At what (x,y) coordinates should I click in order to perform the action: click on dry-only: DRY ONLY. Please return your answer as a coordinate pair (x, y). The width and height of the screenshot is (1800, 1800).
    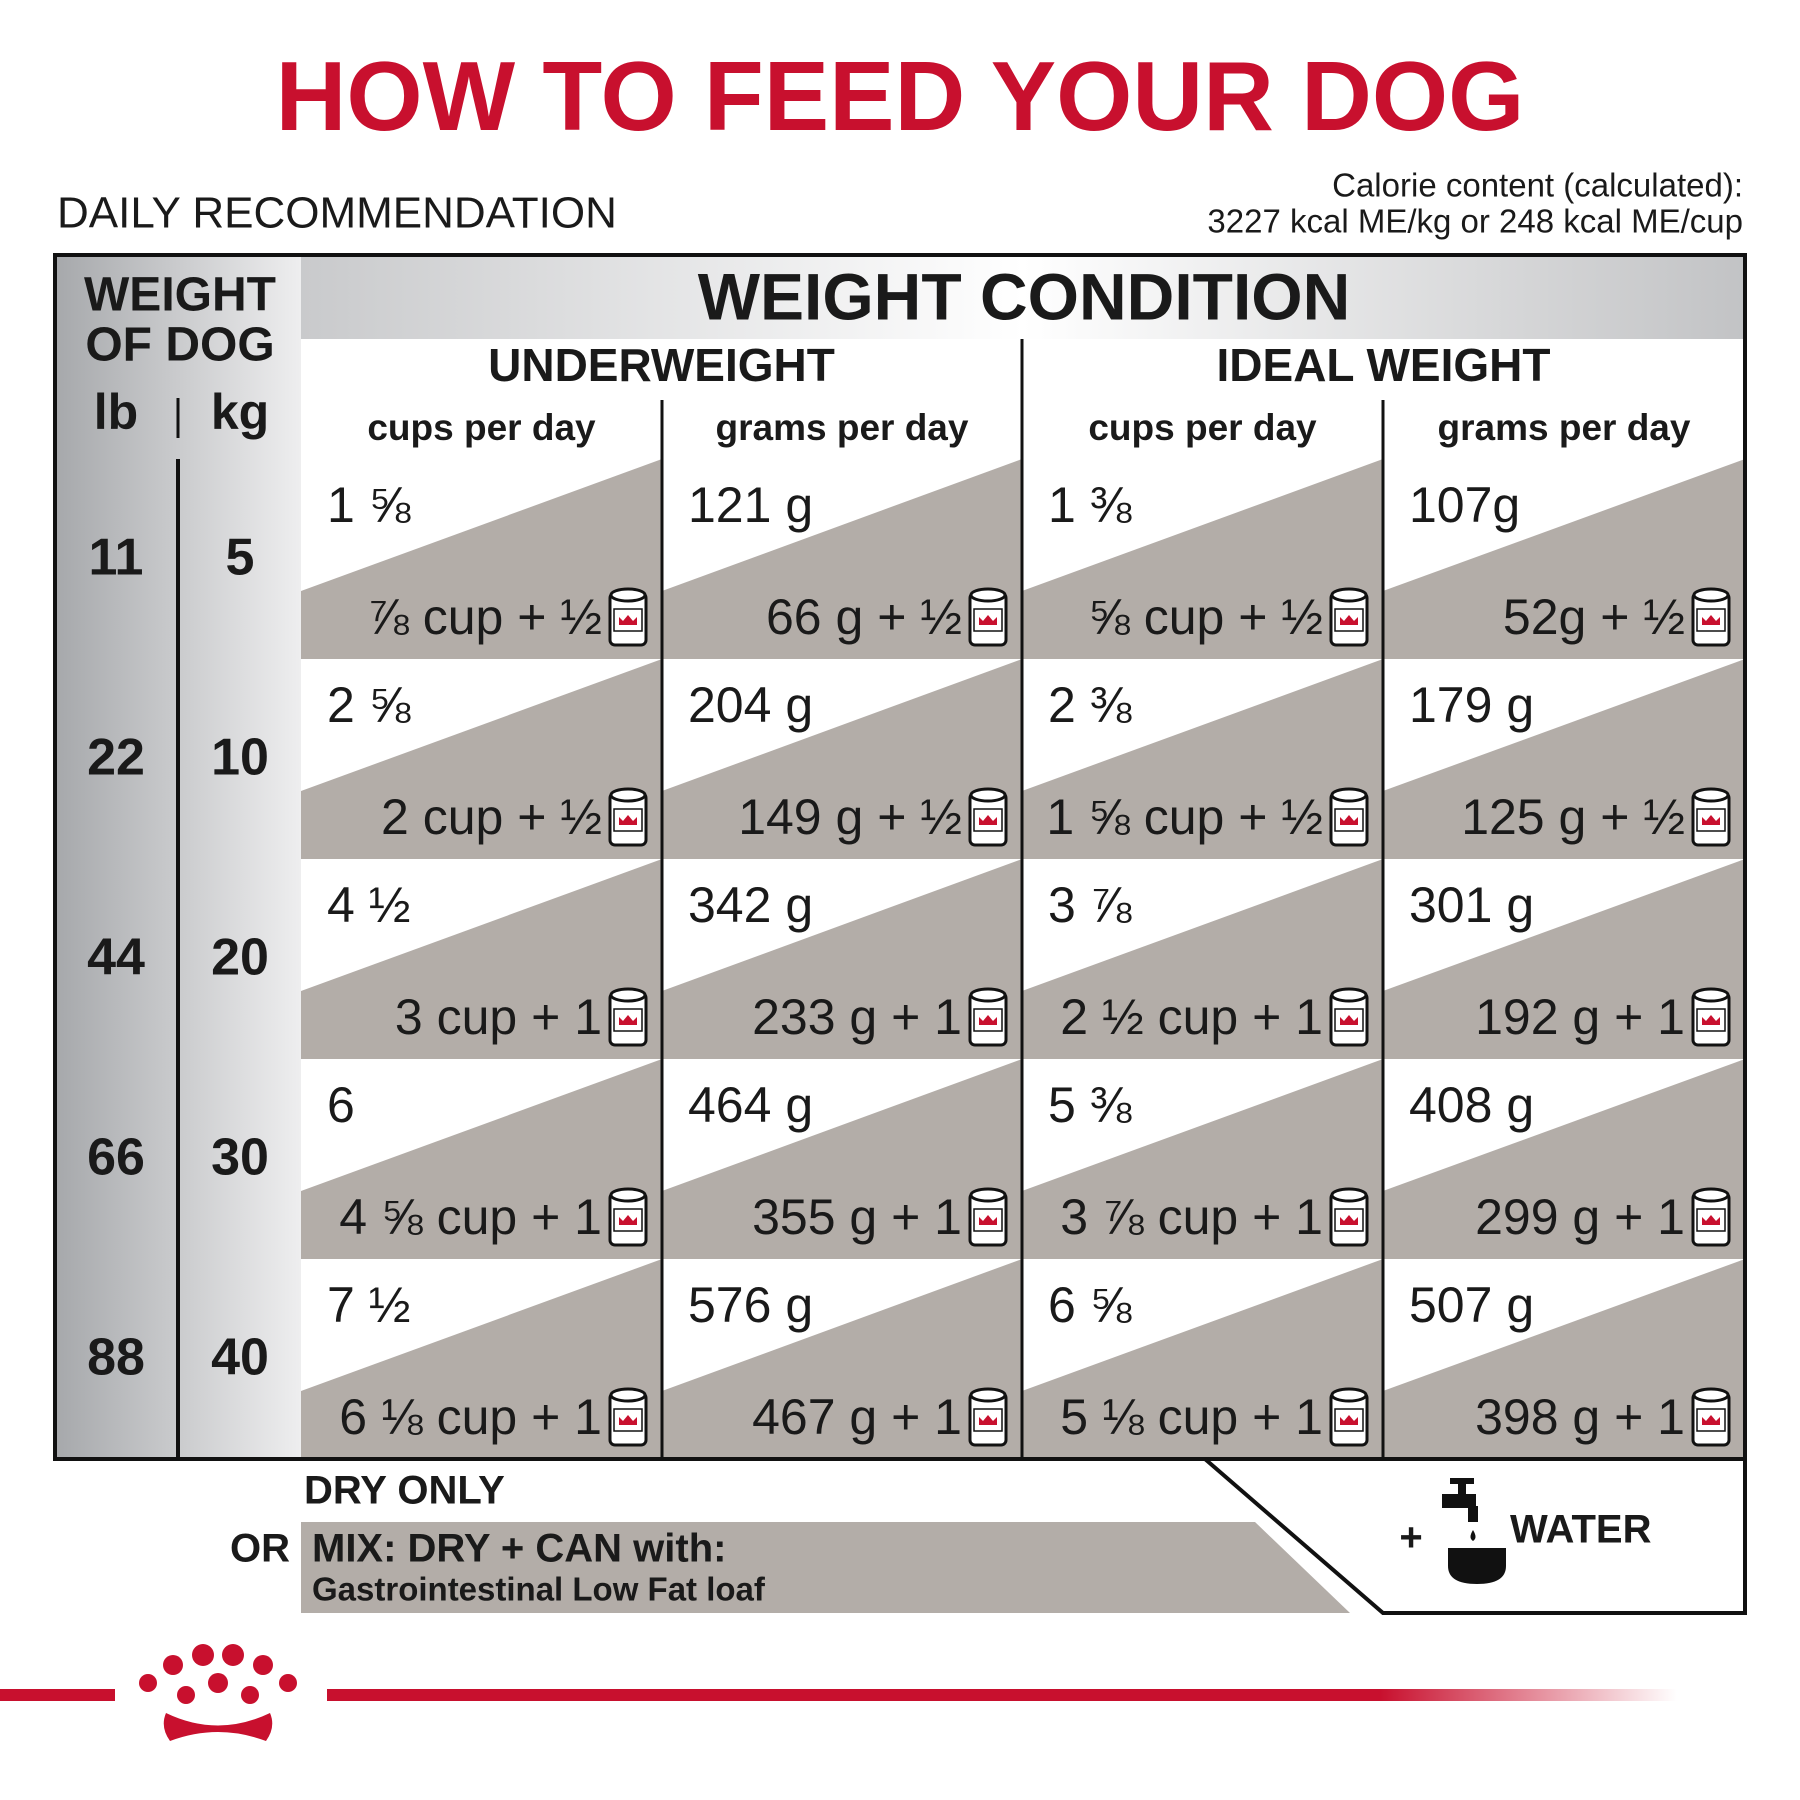
    Looking at the image, I should click on (404, 1491).